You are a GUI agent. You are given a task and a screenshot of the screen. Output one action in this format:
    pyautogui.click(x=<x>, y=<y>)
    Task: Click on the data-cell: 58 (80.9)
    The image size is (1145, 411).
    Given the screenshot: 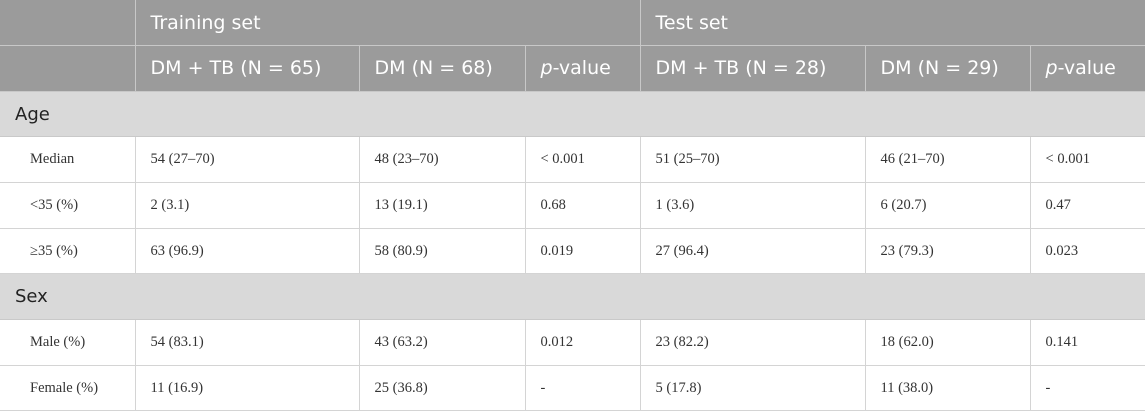 What is the action you would take?
    pyautogui.click(x=441, y=251)
    